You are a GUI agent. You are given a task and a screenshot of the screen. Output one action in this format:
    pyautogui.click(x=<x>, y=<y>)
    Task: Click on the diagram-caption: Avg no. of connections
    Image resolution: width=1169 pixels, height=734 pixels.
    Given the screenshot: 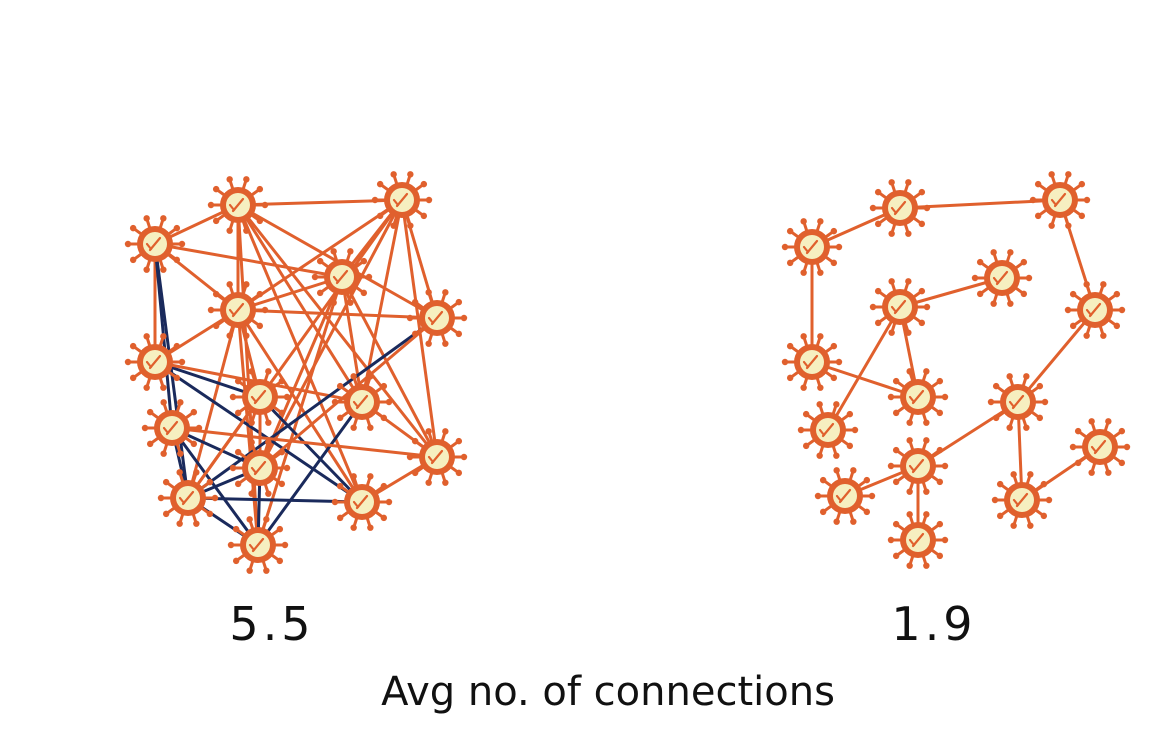 What is the action you would take?
    pyautogui.click(x=608, y=692)
    